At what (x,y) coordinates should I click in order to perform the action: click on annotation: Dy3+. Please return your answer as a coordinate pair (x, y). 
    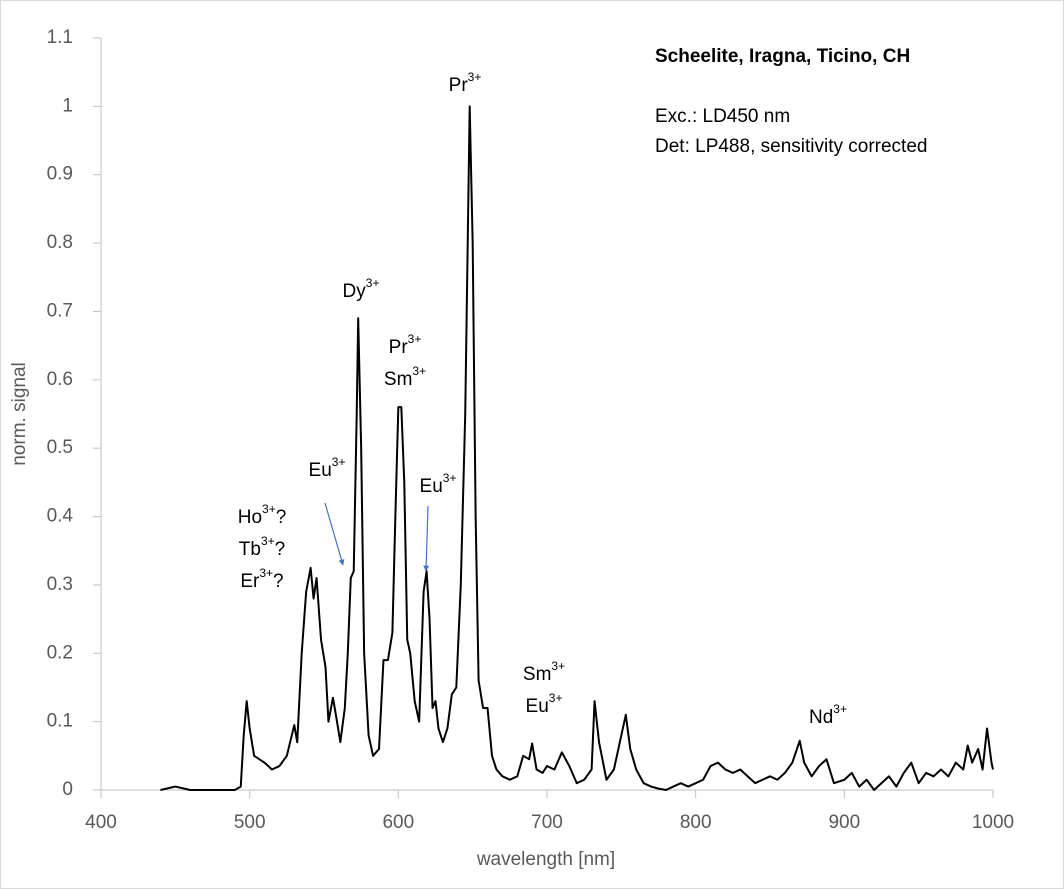
    Looking at the image, I should click on (361, 289).